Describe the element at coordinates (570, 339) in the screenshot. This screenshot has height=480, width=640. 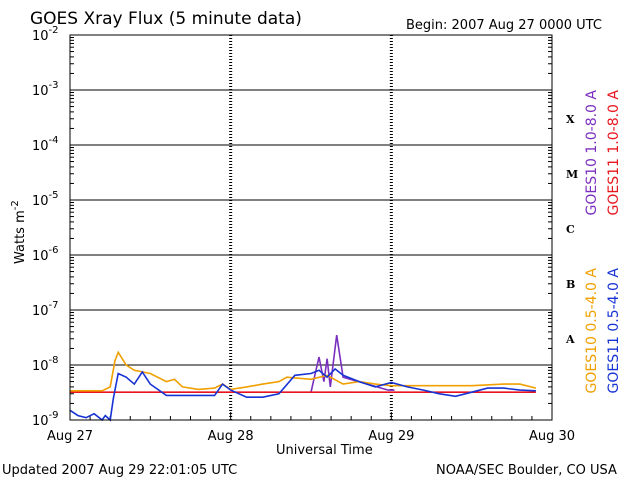
I see `flare-class-label: A` at that location.